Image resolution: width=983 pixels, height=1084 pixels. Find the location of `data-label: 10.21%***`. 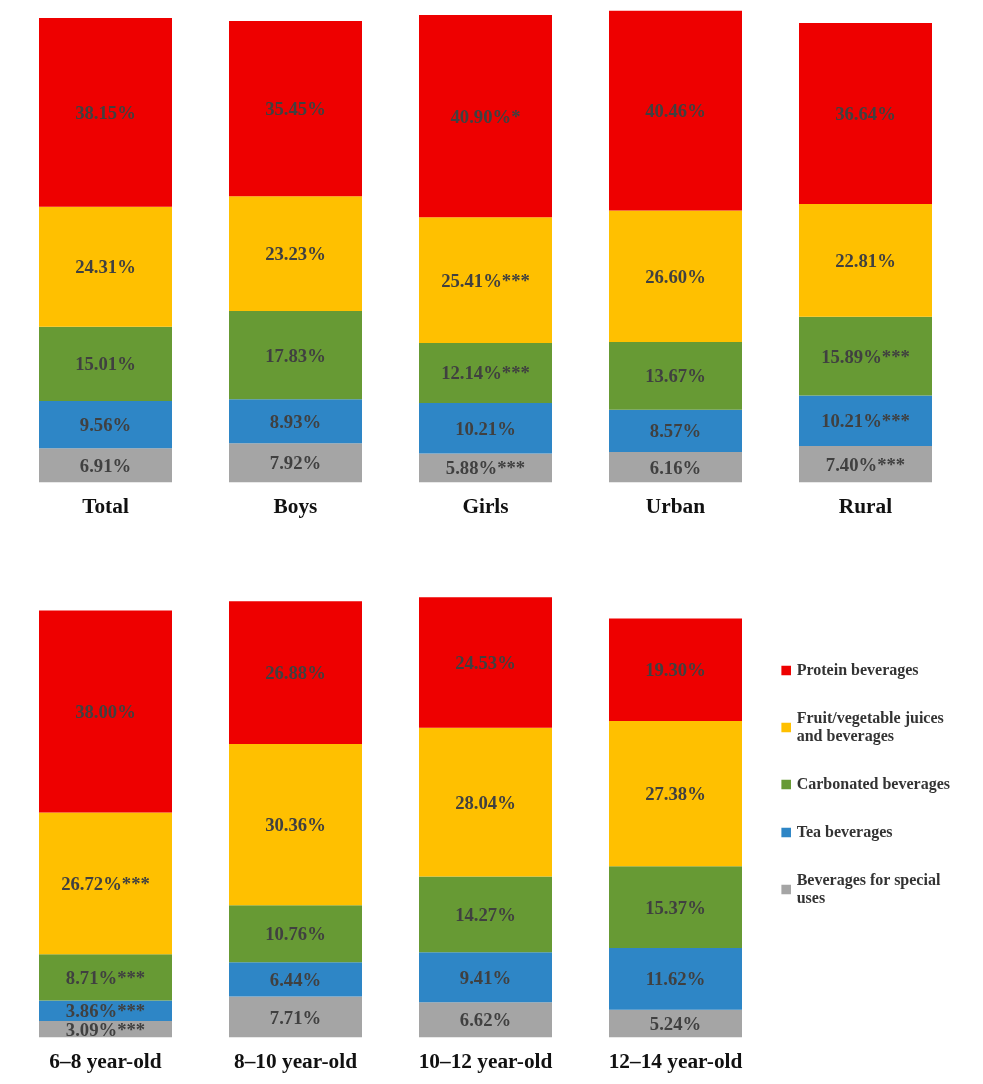

data-label: 10.21%*** is located at coordinates (865, 421).